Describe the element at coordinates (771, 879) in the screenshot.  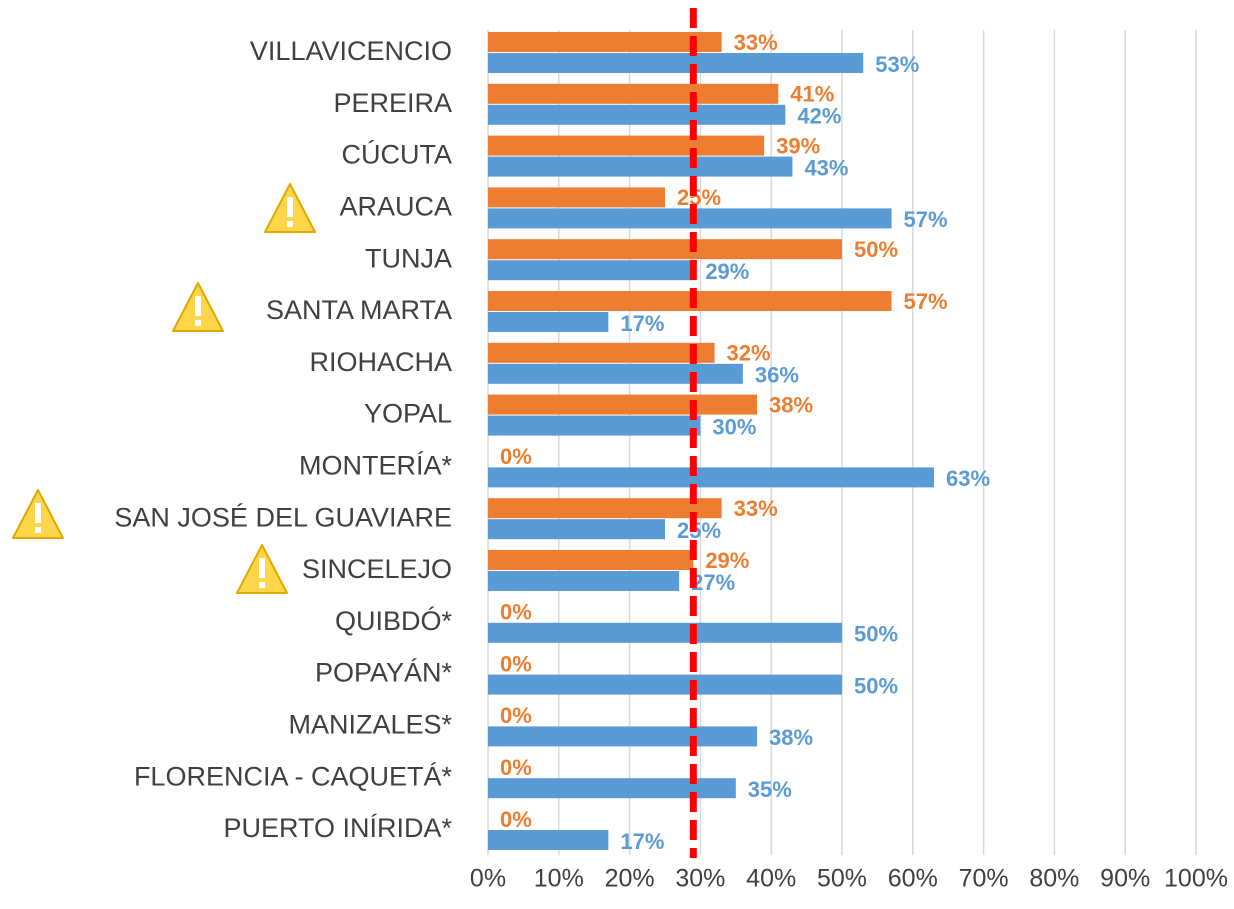
I see `x-tick-label: 40%` at that location.